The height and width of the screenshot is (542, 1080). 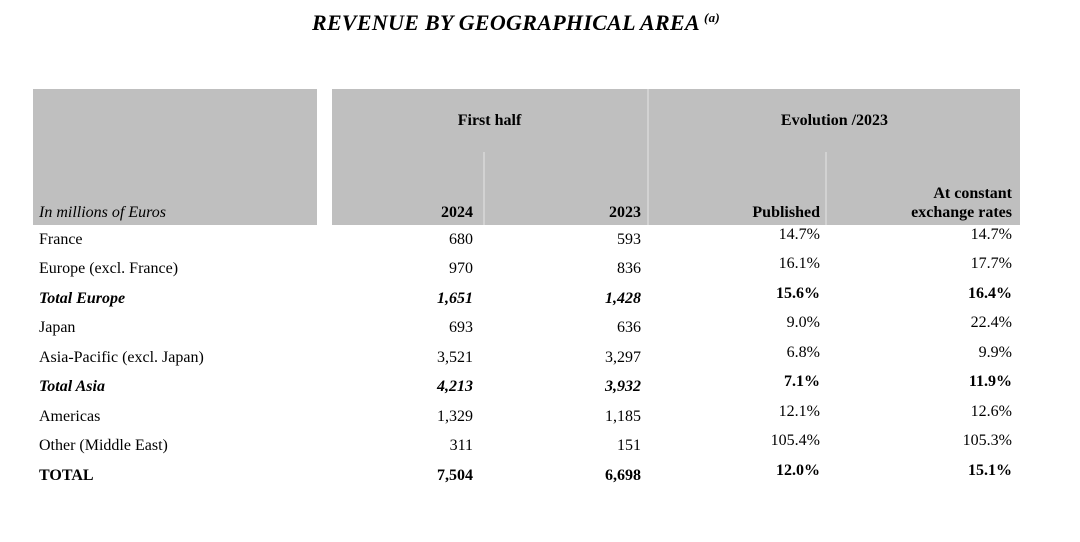 What do you see at coordinates (995, 352) in the screenshot?
I see `evolution-constant-fx: 9.9%` at bounding box center [995, 352].